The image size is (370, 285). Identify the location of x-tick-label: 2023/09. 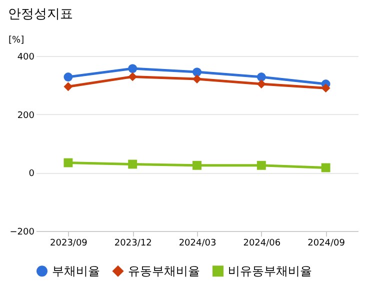
(69, 243).